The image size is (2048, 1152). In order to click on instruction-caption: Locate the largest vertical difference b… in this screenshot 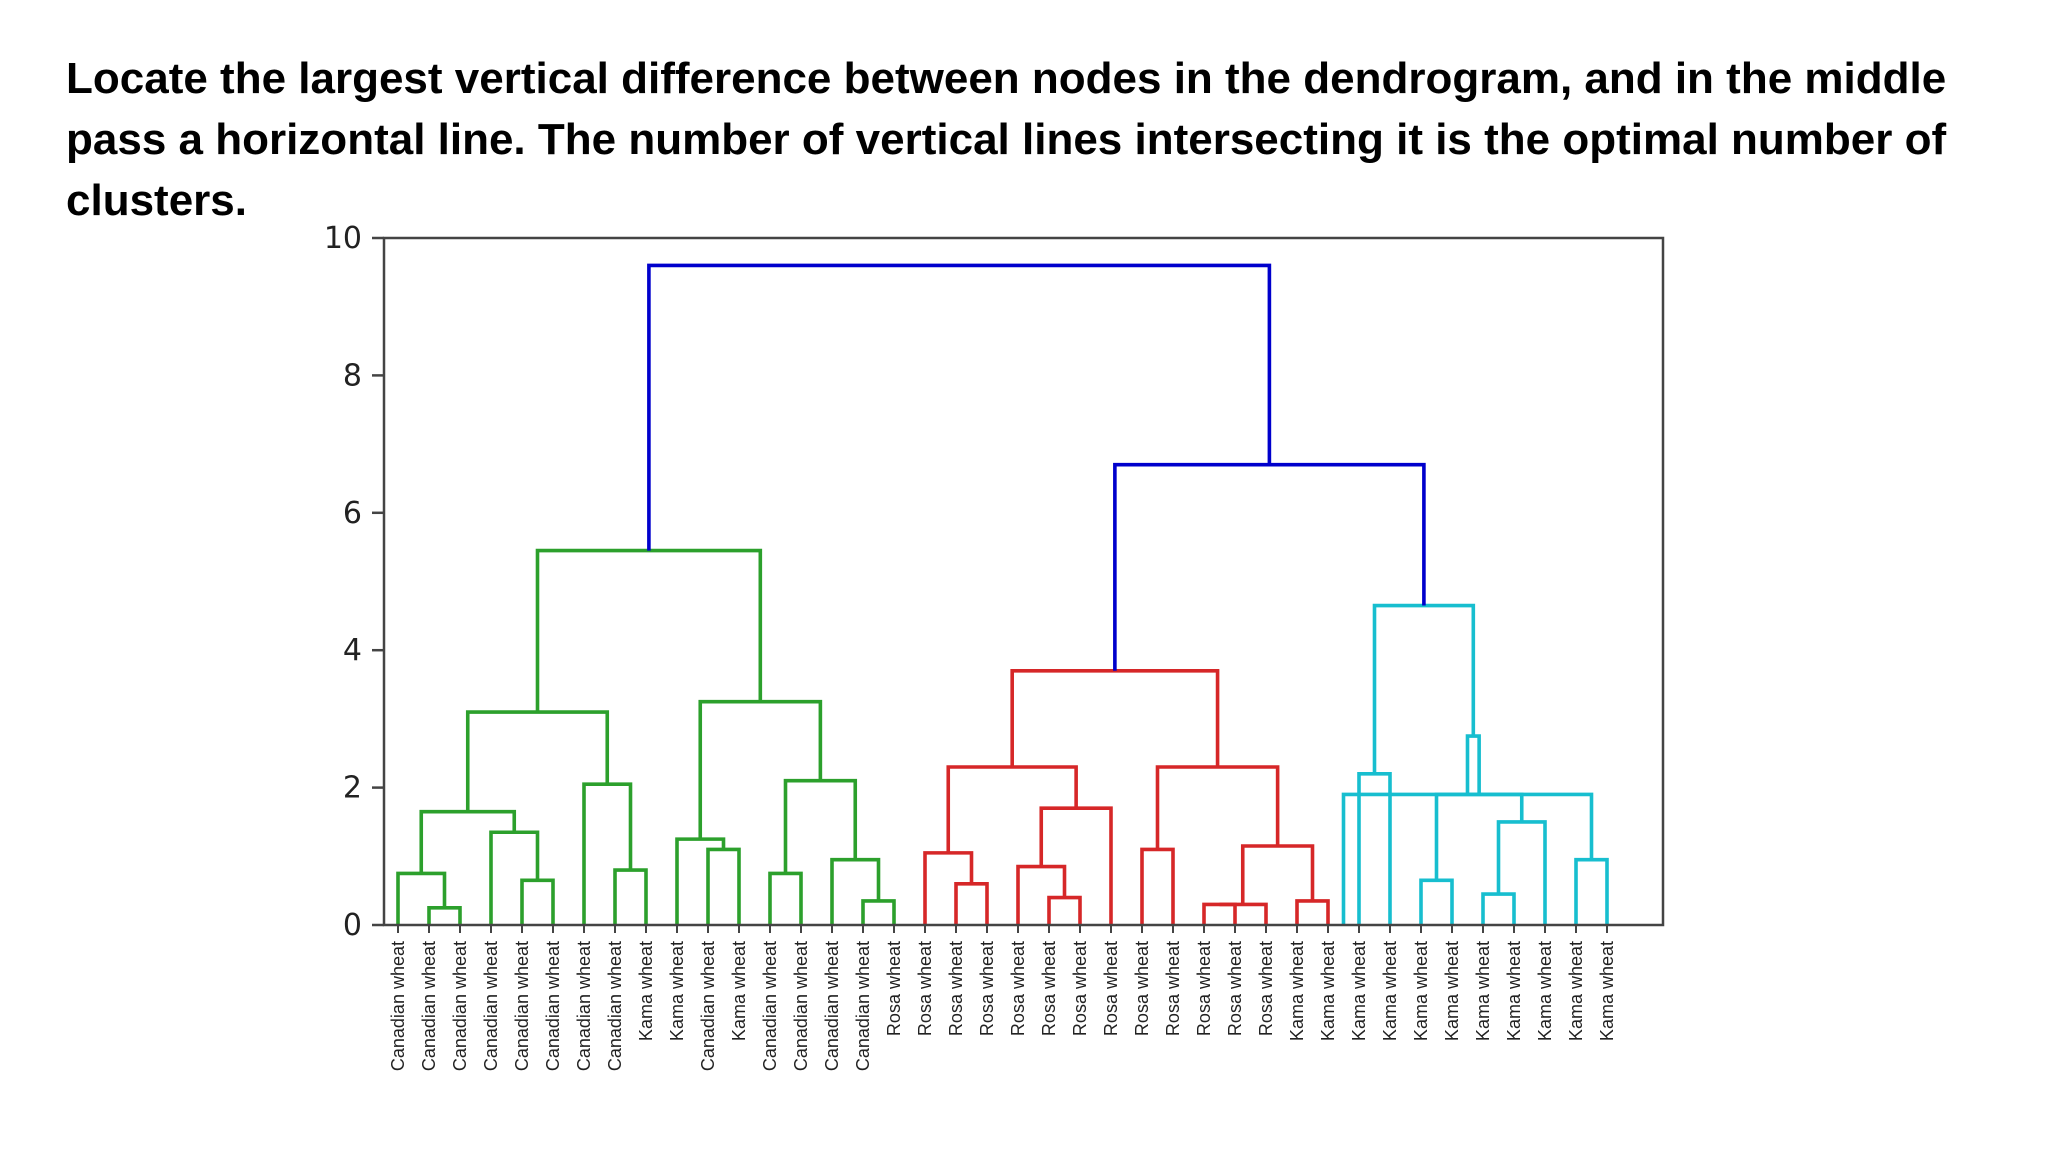, I will do `click(1006, 139)`.